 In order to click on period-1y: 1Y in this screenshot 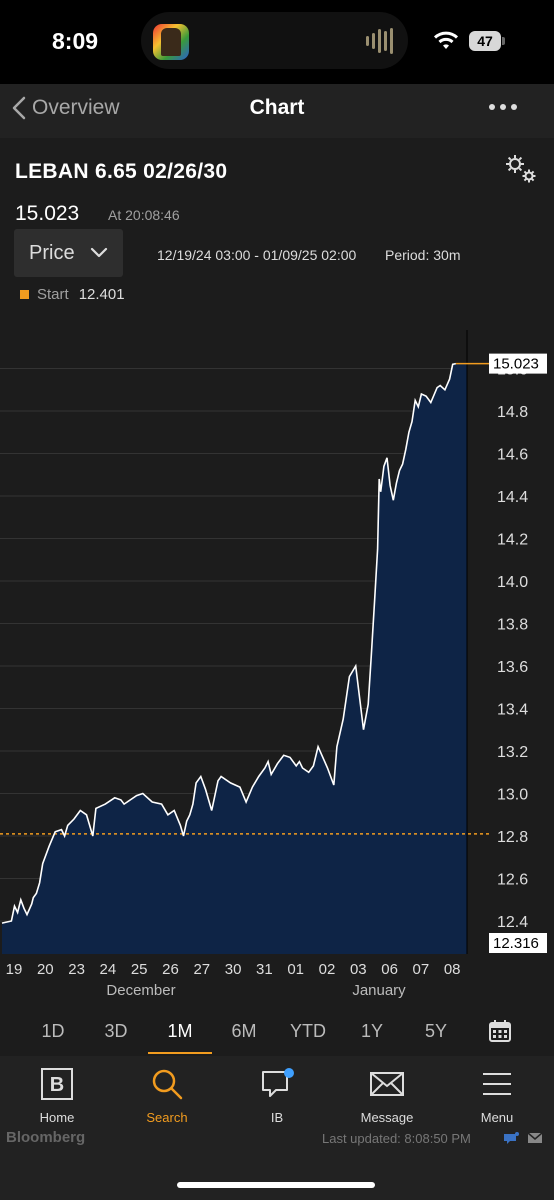, I will do `click(372, 1031)`.